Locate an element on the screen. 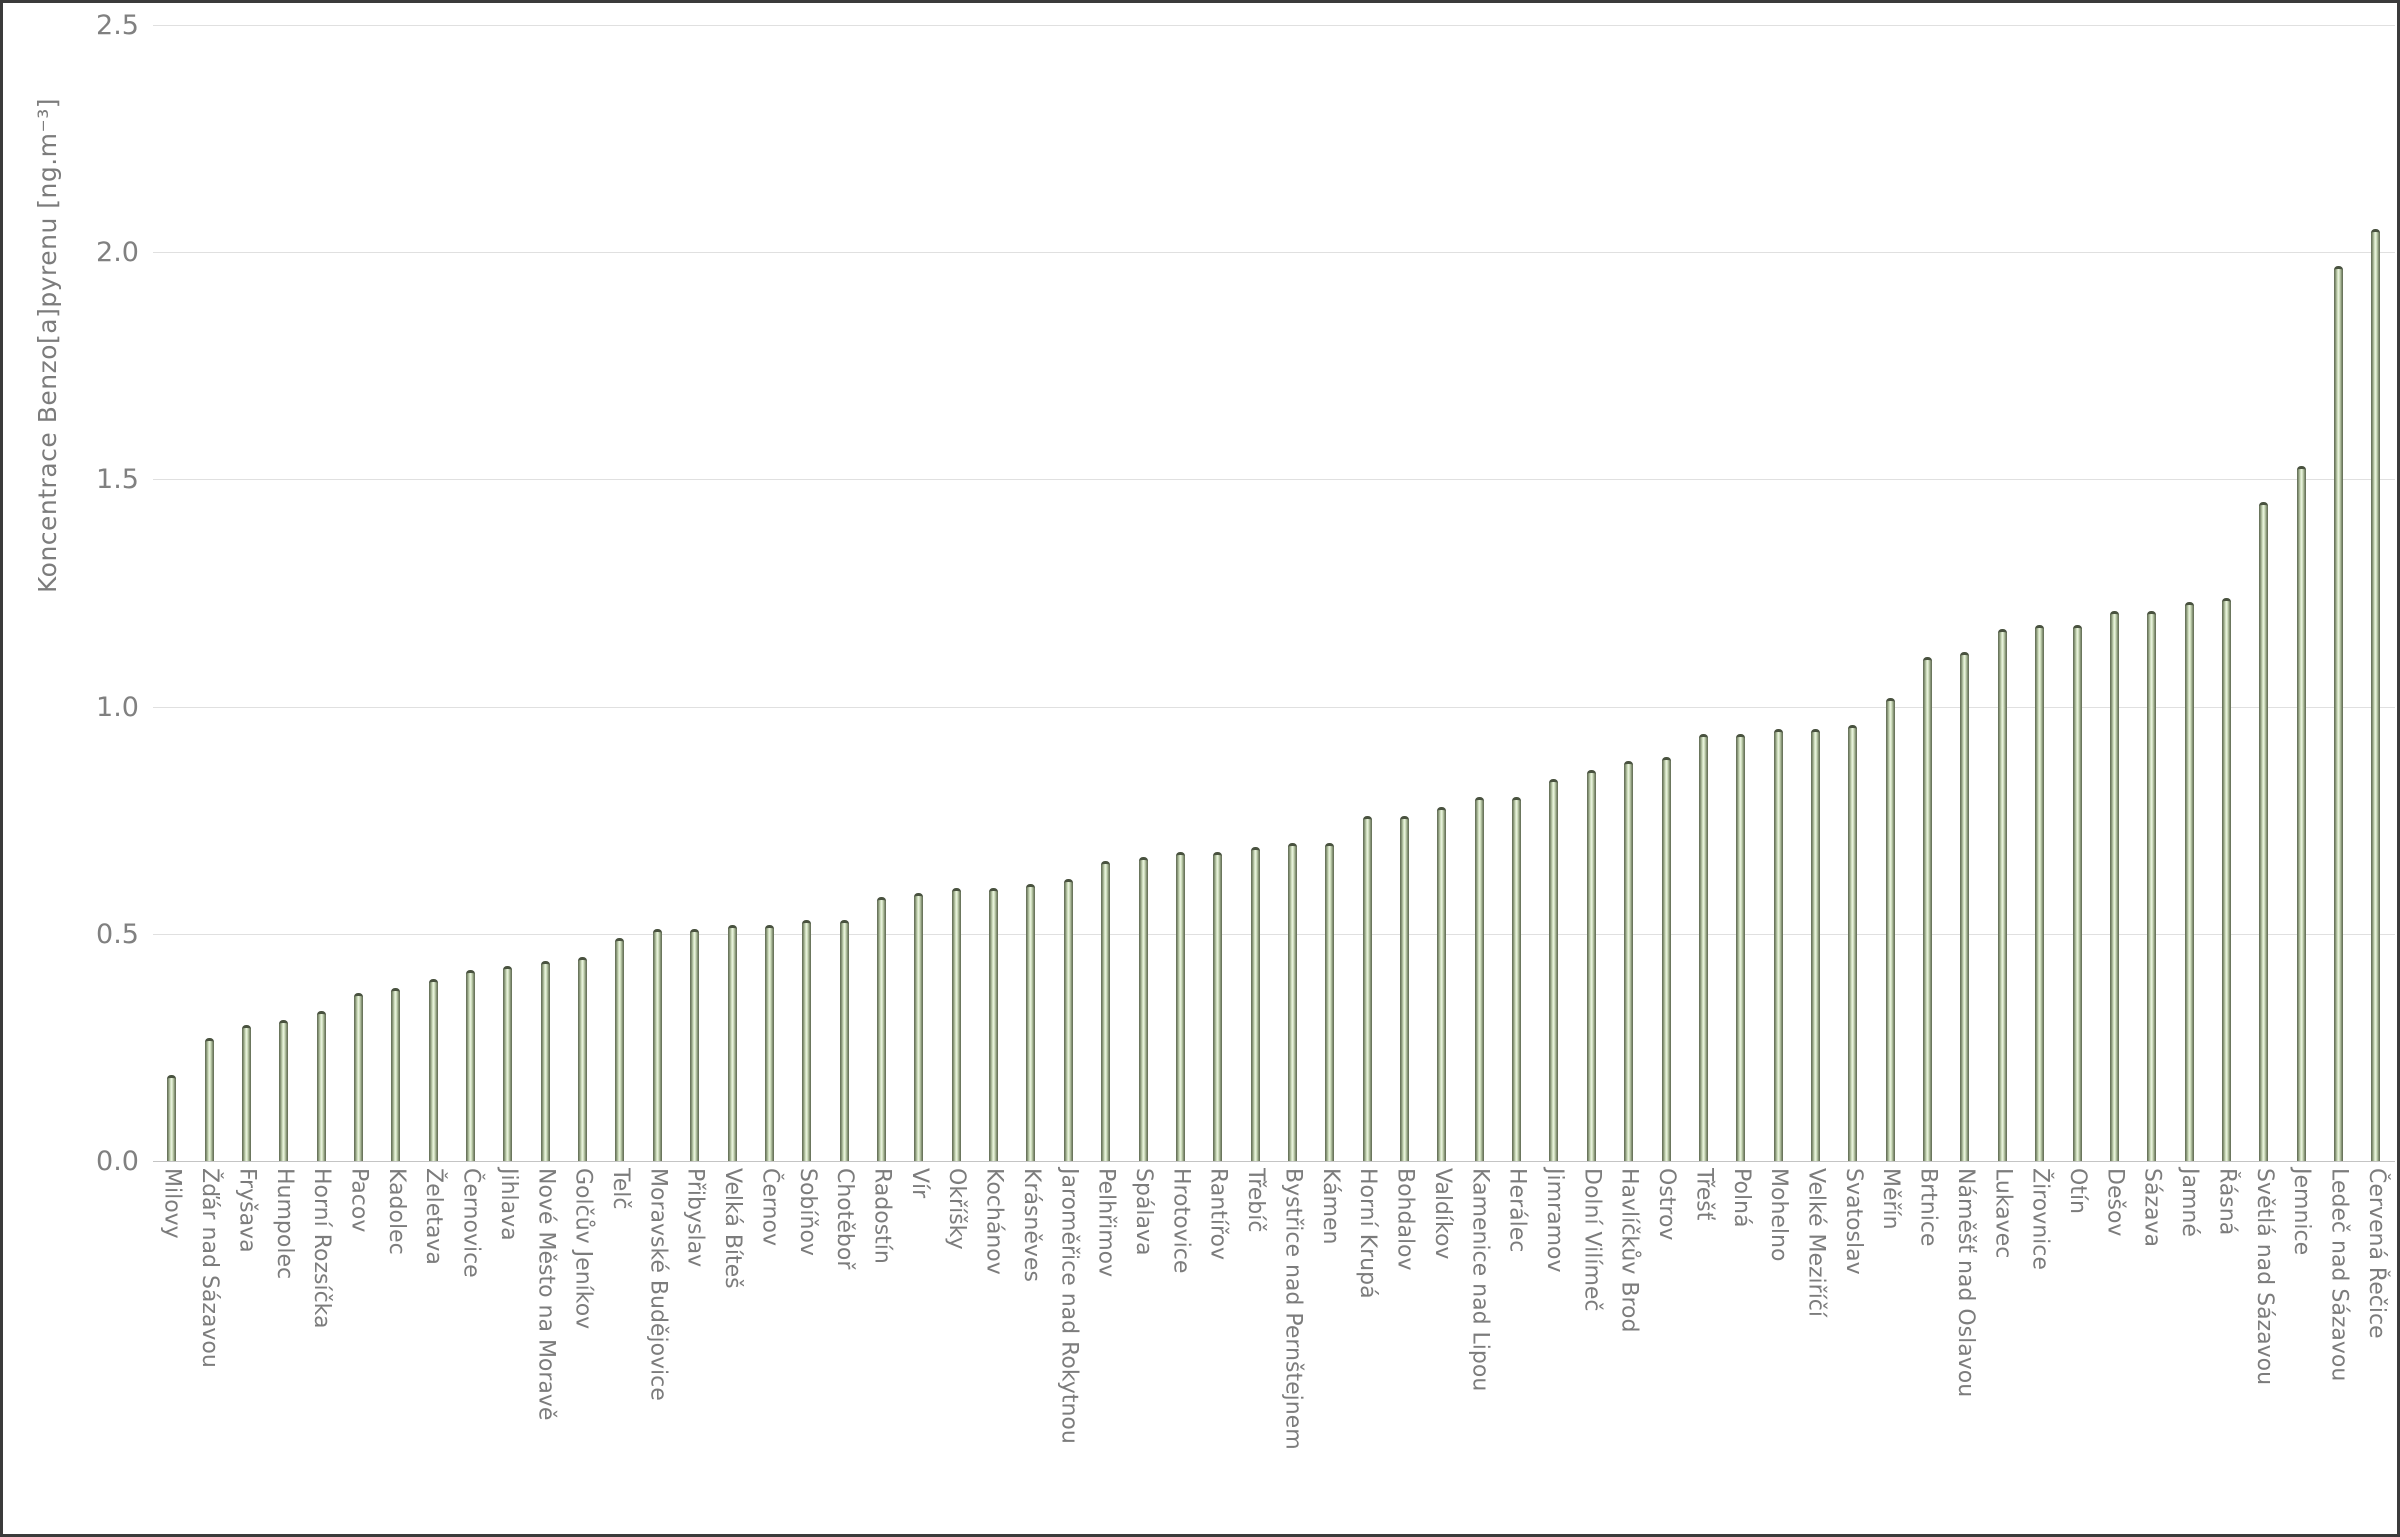 This screenshot has height=1537, width=2400. x-tick-label: Havlíčkův Brod is located at coordinates (1629, 1250).